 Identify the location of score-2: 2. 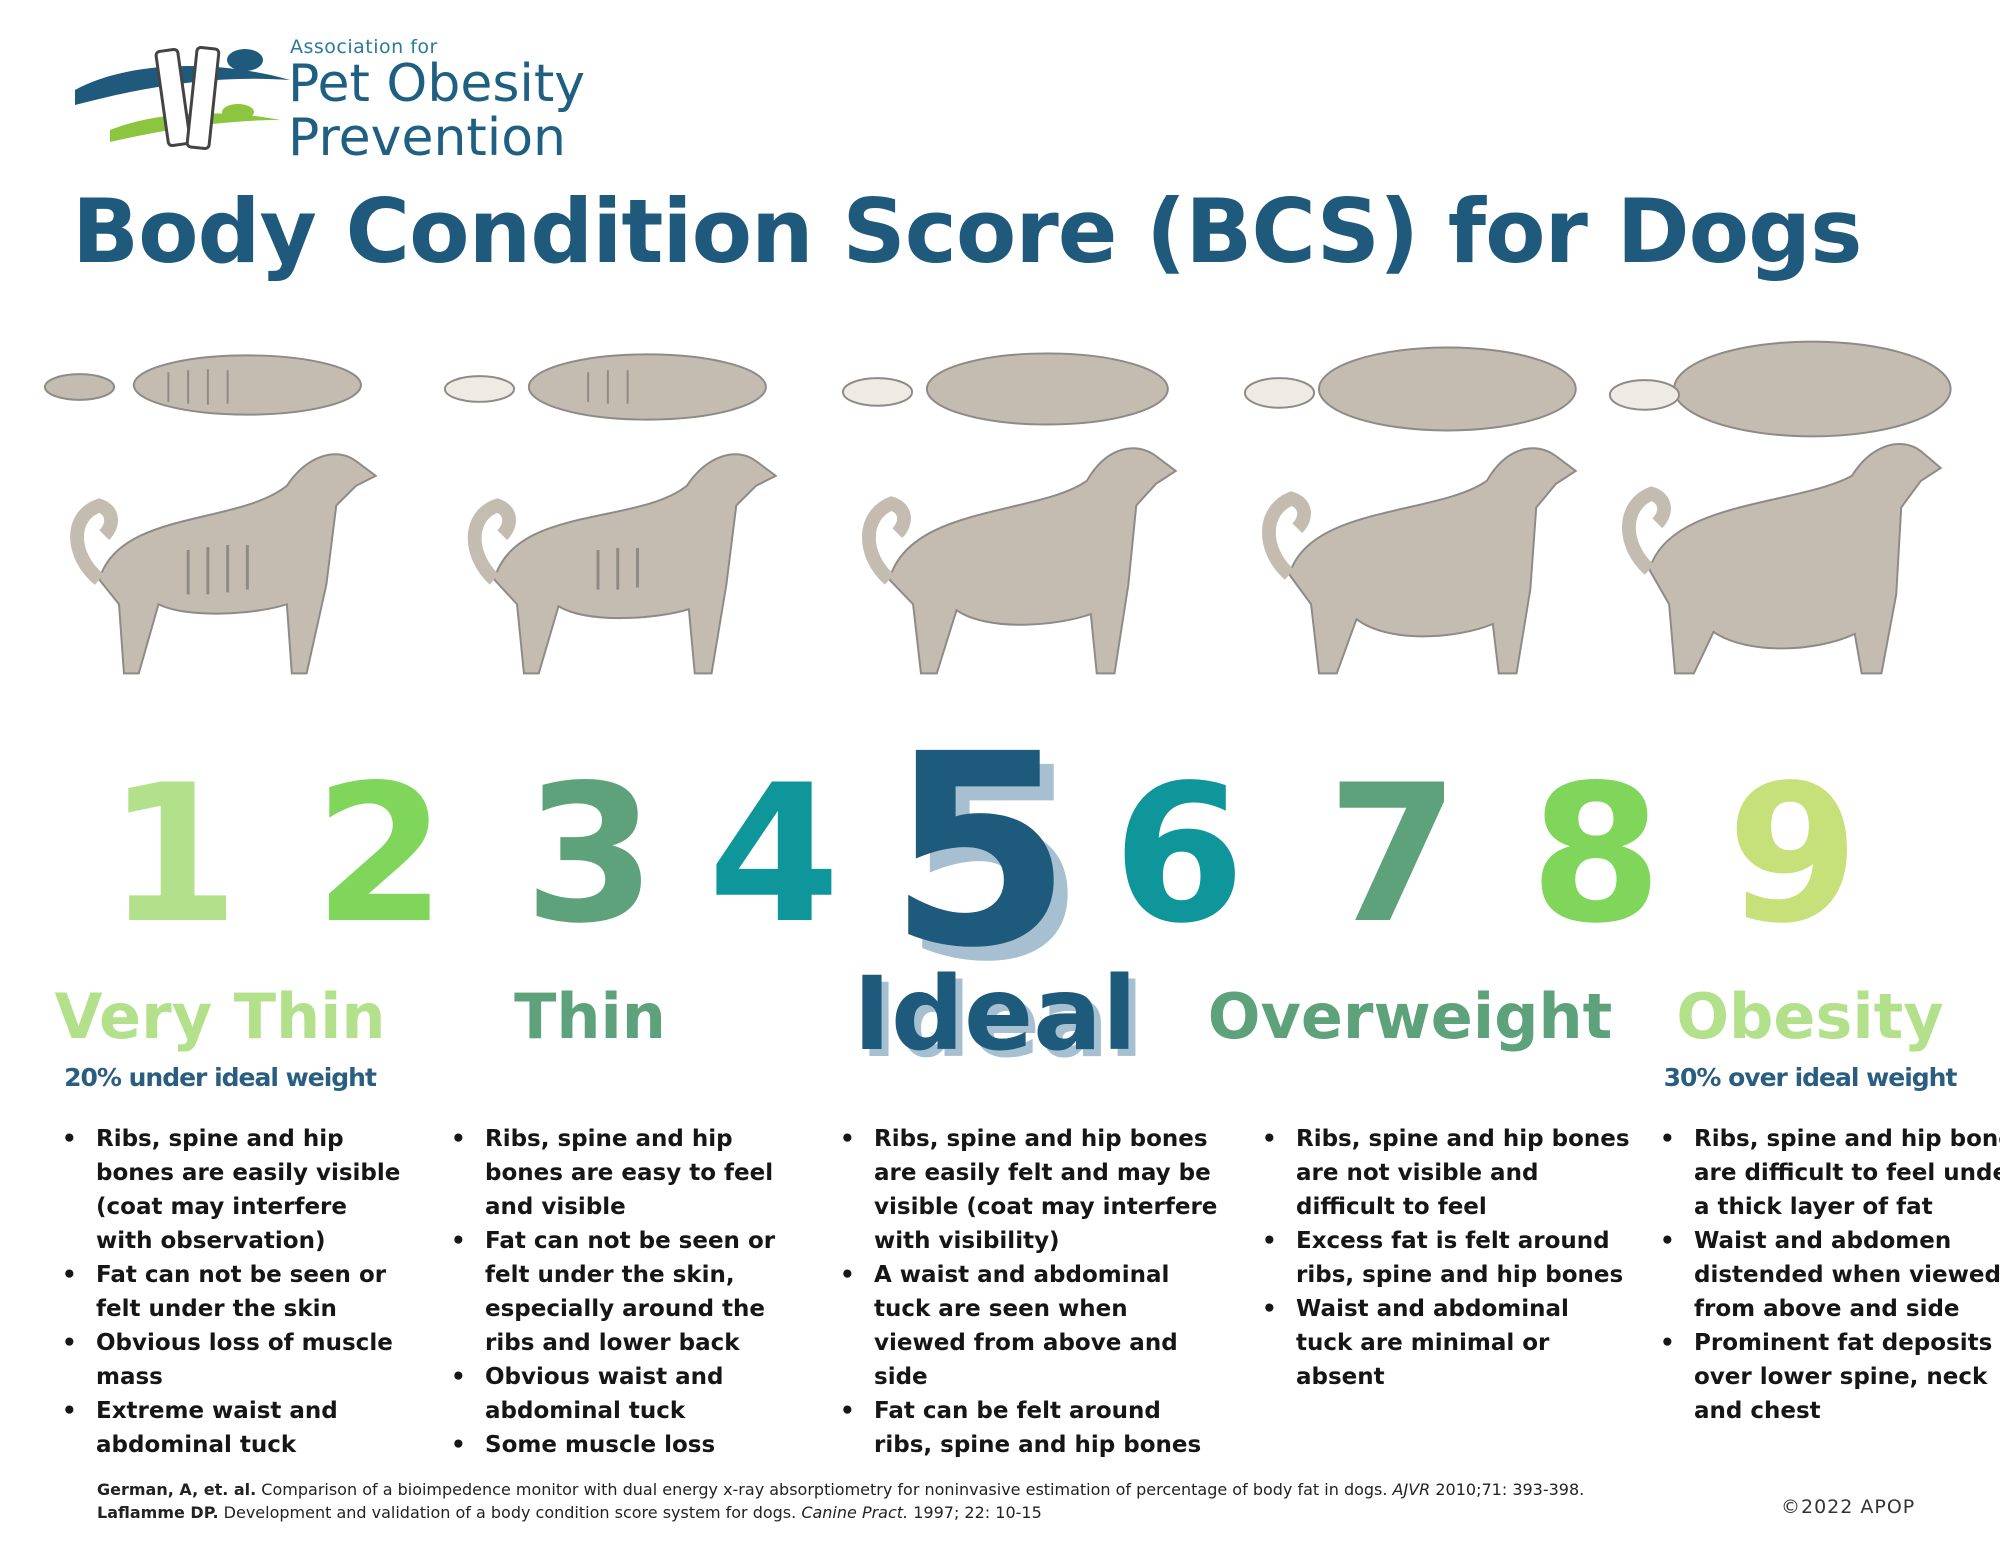
(380, 854).